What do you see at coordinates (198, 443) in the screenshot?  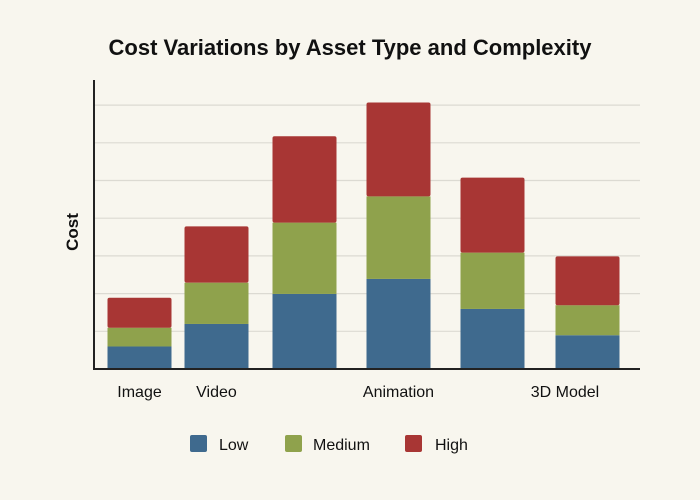 I see `legend-swatch-low` at bounding box center [198, 443].